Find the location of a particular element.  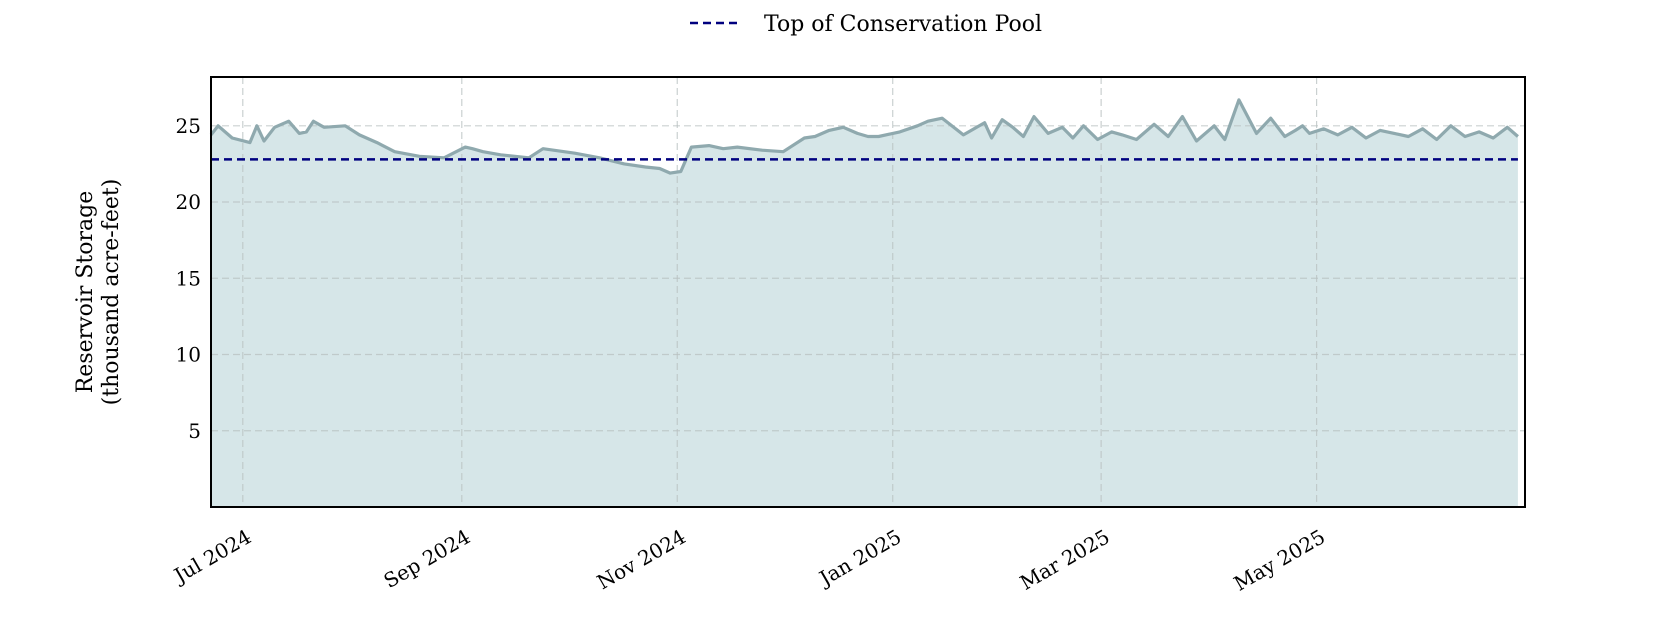

x-tick-label: Mar 2025 is located at coordinates (1065, 559).